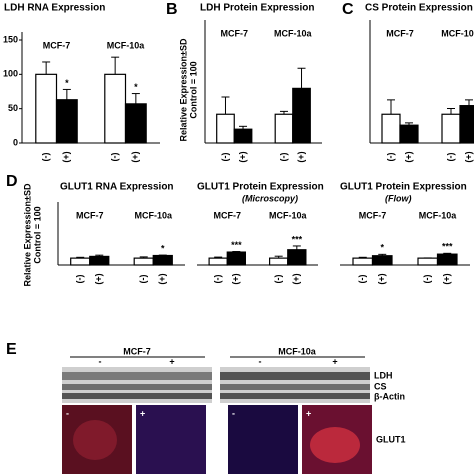  I want to click on band-label: LDH, so click(383, 375).